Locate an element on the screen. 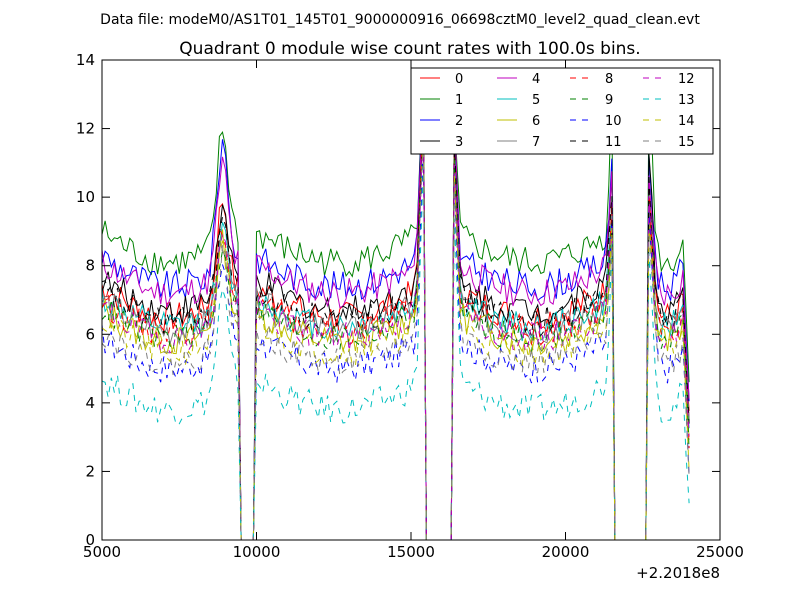  y-tick-label: 14 is located at coordinates (85, 60).